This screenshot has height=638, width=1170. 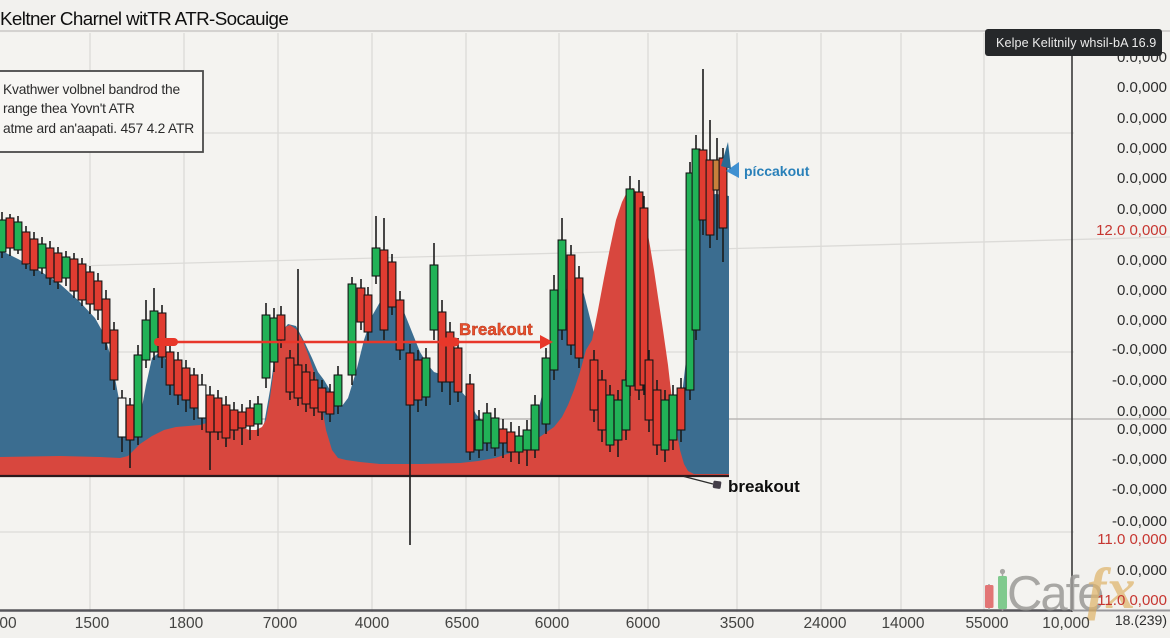 What do you see at coordinates (496, 329) in the screenshot?
I see `svg-text: Breakout` at bounding box center [496, 329].